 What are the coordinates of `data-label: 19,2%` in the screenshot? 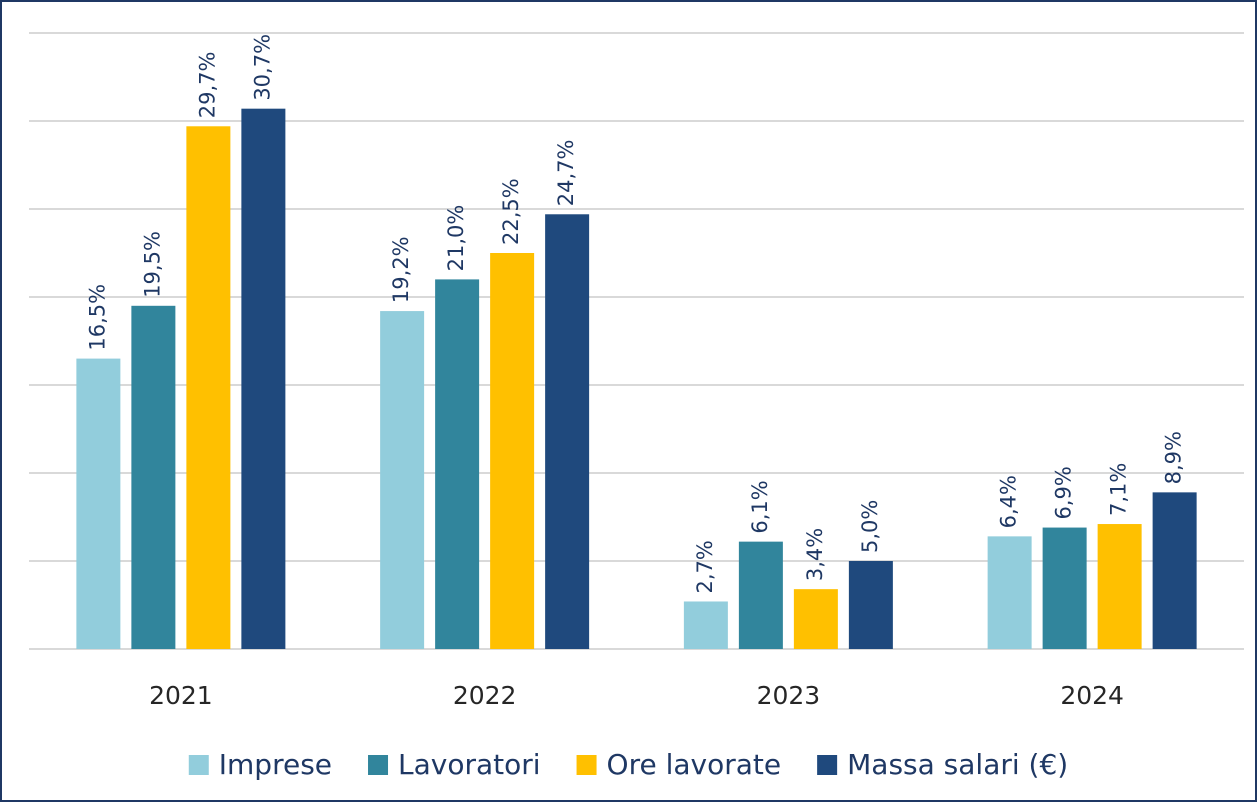 It's located at (401, 269).